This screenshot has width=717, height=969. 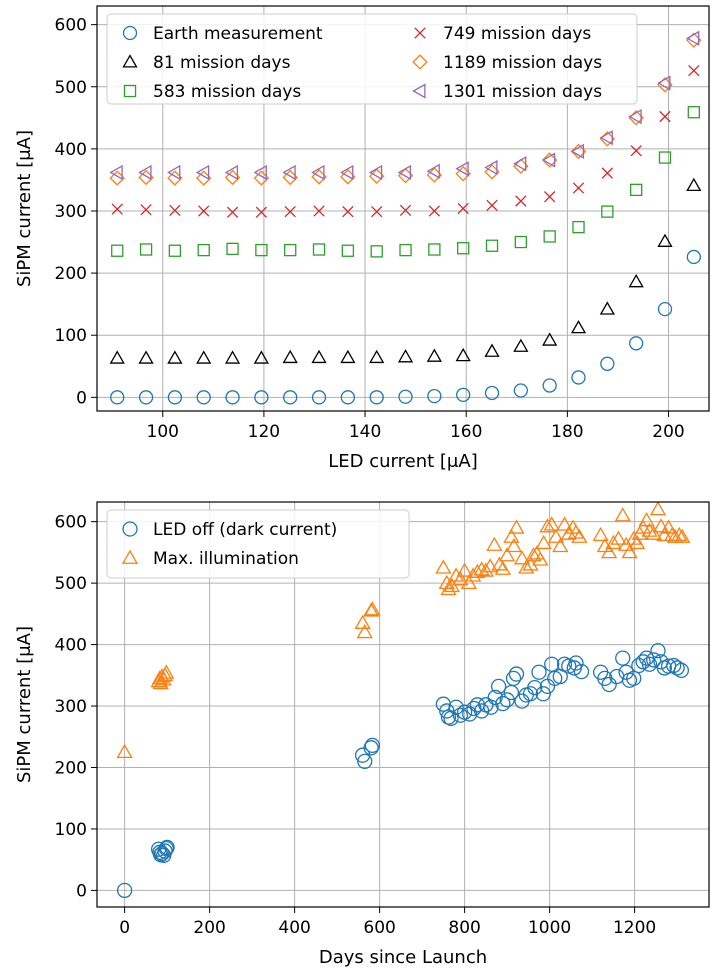 What do you see at coordinates (403, 957) in the screenshot?
I see `bottom-x-axis-label: Days since Launch` at bounding box center [403, 957].